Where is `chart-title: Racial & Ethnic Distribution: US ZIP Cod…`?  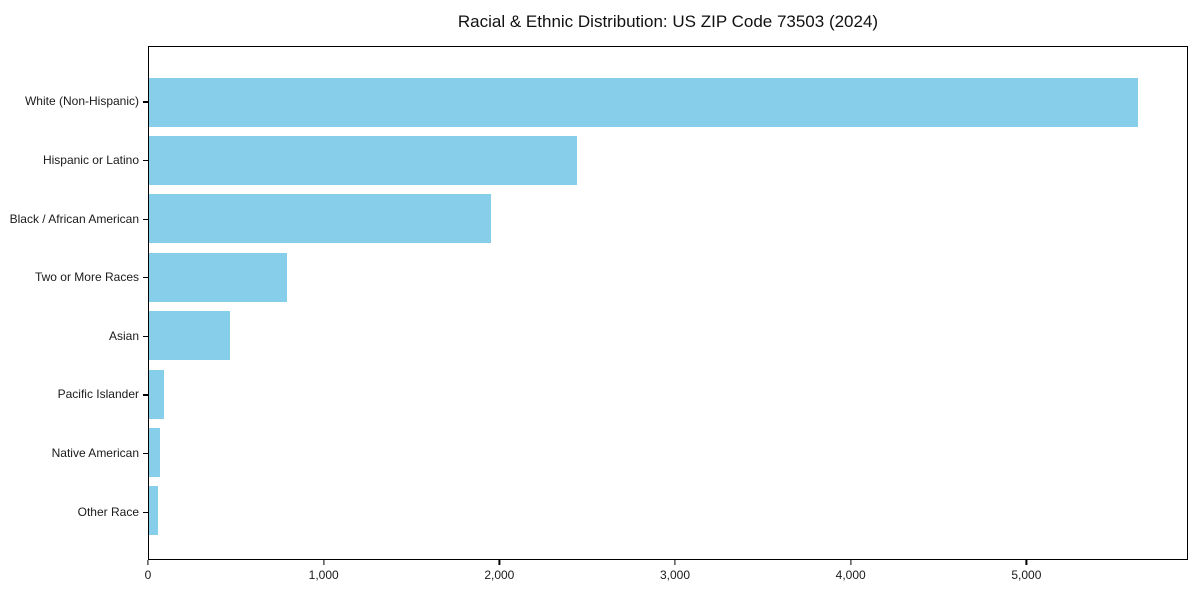 chart-title: Racial & Ethnic Distribution: US ZIP Cod… is located at coordinates (668, 21).